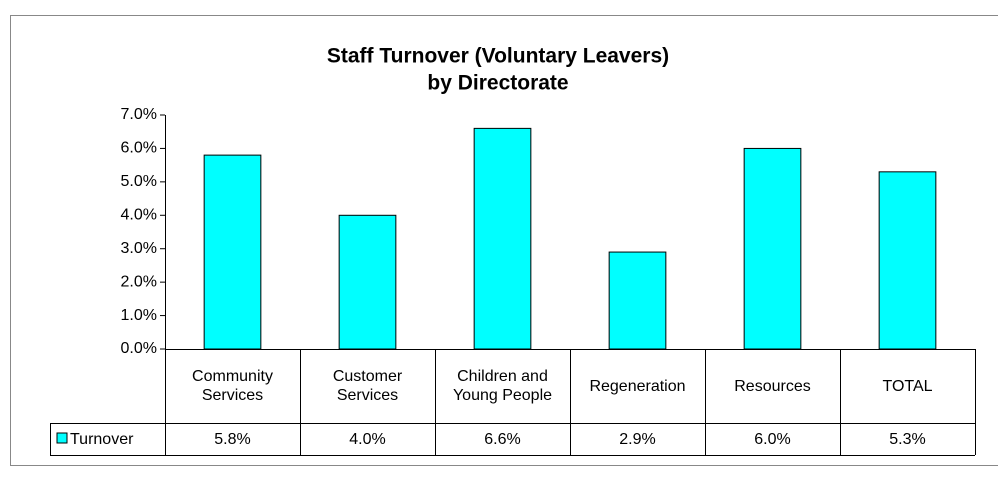 The height and width of the screenshot is (478, 998). Describe the element at coordinates (139, 348) in the screenshot. I see `y-tick-label: 0.0%` at that location.